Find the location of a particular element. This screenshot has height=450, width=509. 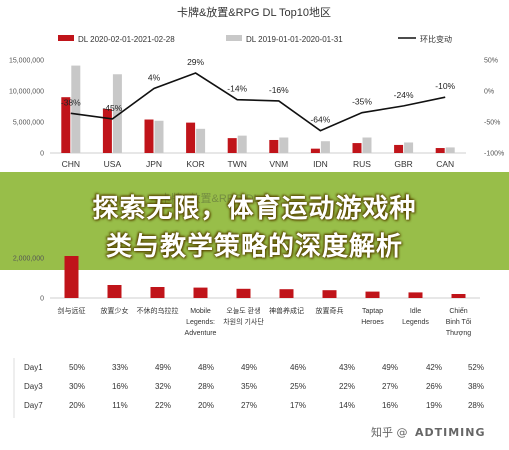

table-row-label: Day1 is located at coordinates (33, 367).